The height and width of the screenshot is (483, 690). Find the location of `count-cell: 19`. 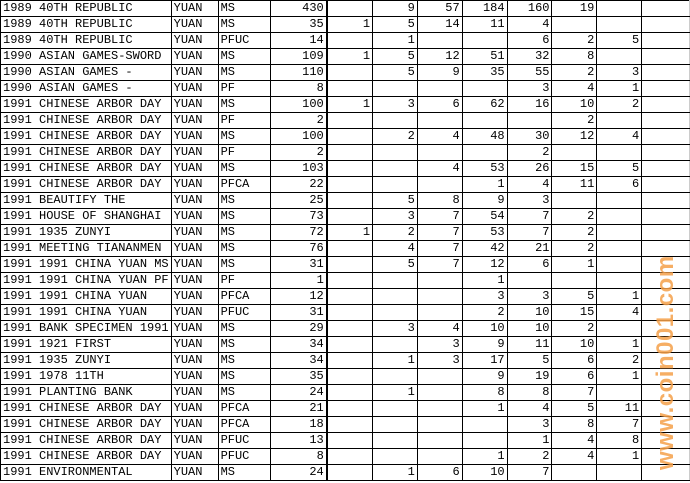

count-cell: 19 is located at coordinates (574, 8).